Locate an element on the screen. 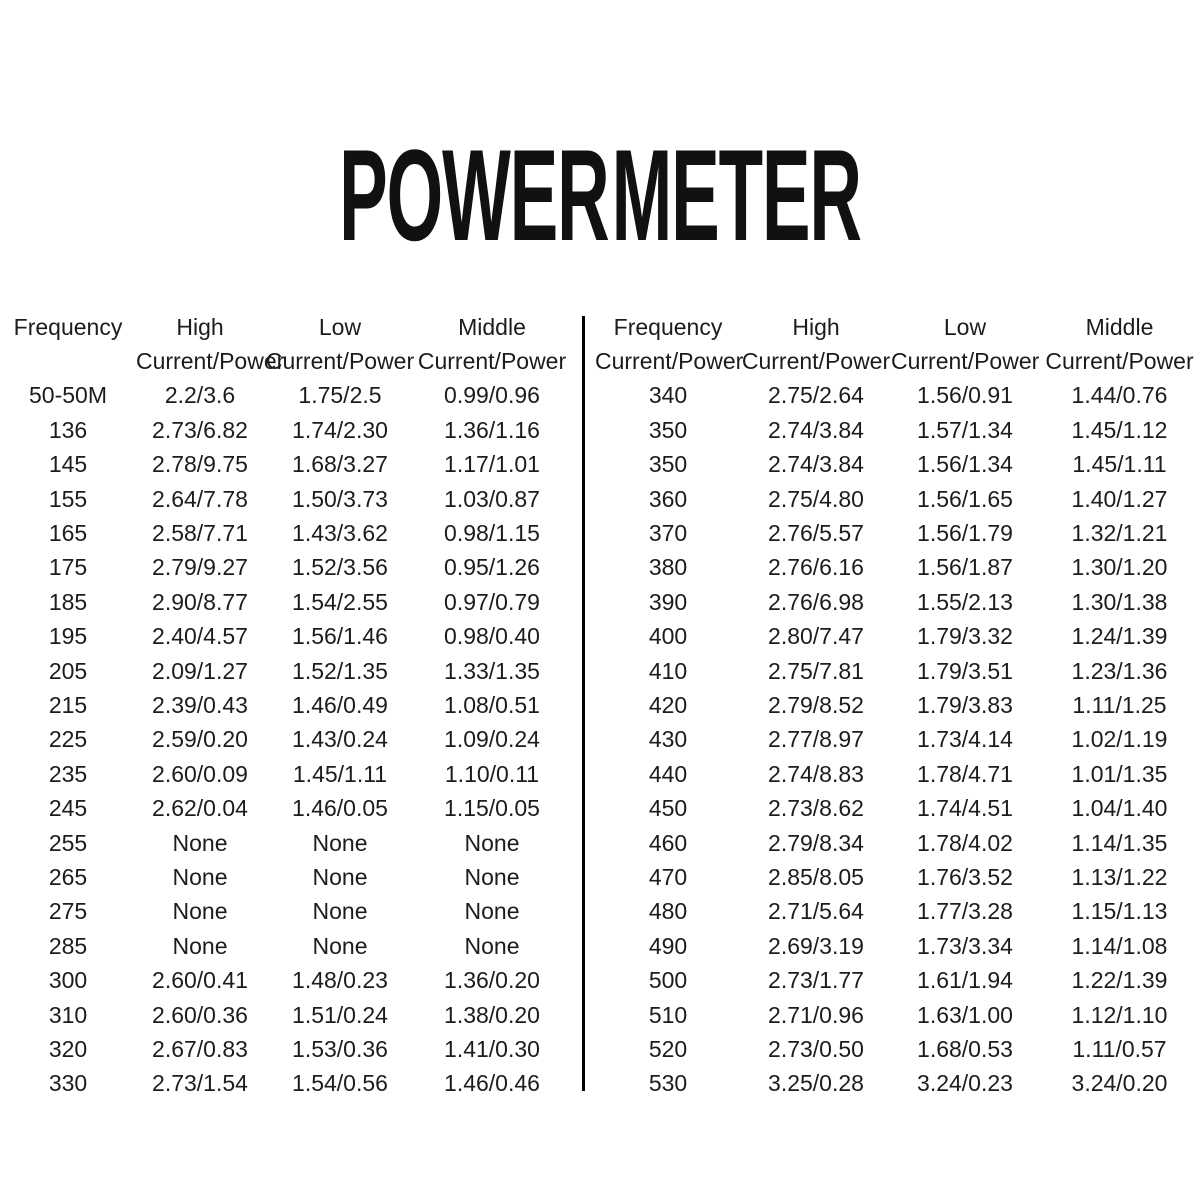  value-cell: 2.73/1.54 is located at coordinates (200, 1083).